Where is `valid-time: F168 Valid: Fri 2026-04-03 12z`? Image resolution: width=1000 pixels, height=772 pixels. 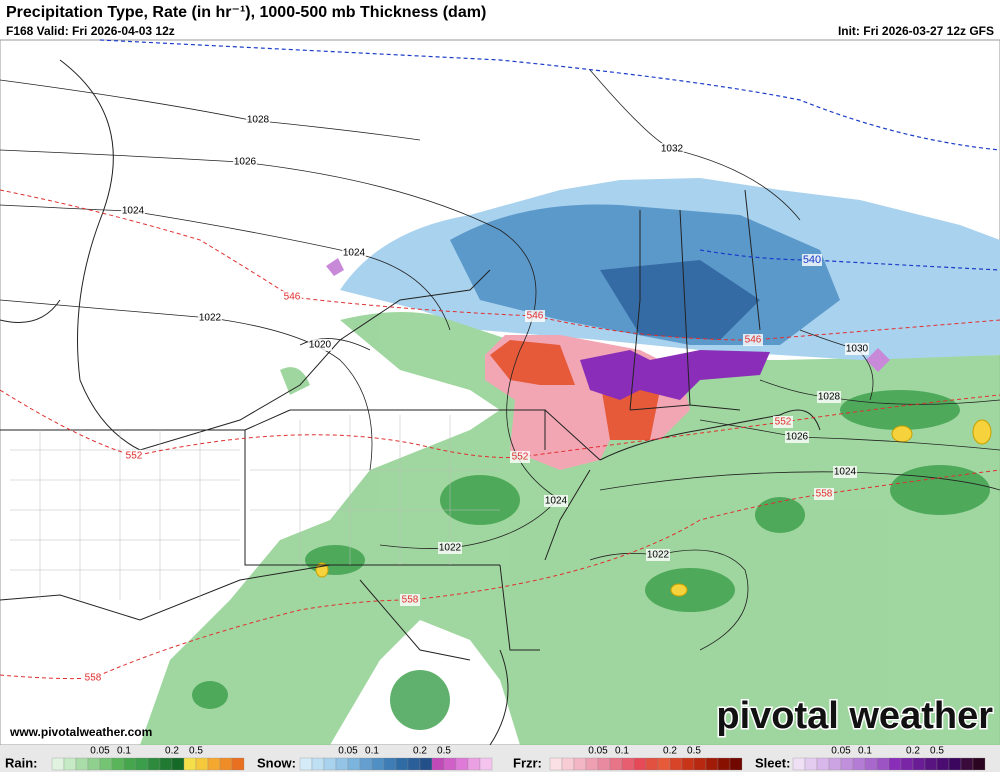
valid-time: F168 Valid: Fri 2026-04-03 12z is located at coordinates (90, 31).